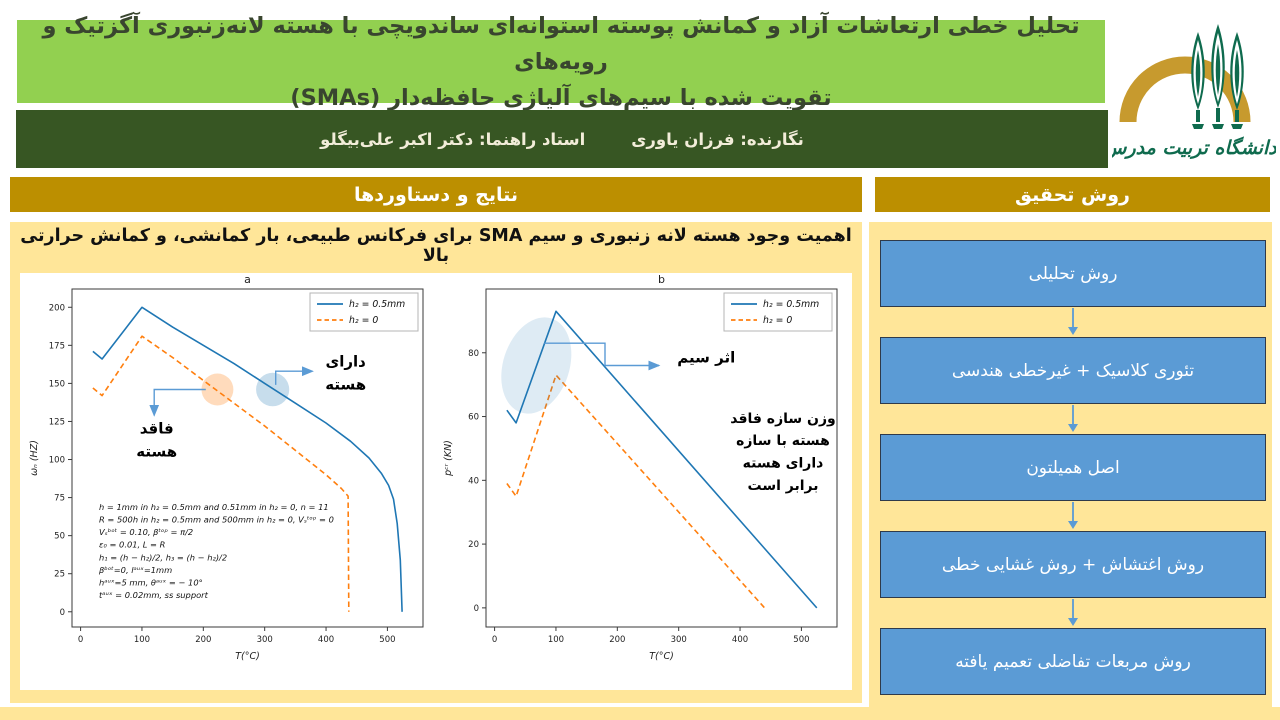 The width and height of the screenshot is (1280, 720). What do you see at coordinates (132, 545) in the screenshot?
I see `svg-text: ε₀ = 0.01, L = R` at bounding box center [132, 545].